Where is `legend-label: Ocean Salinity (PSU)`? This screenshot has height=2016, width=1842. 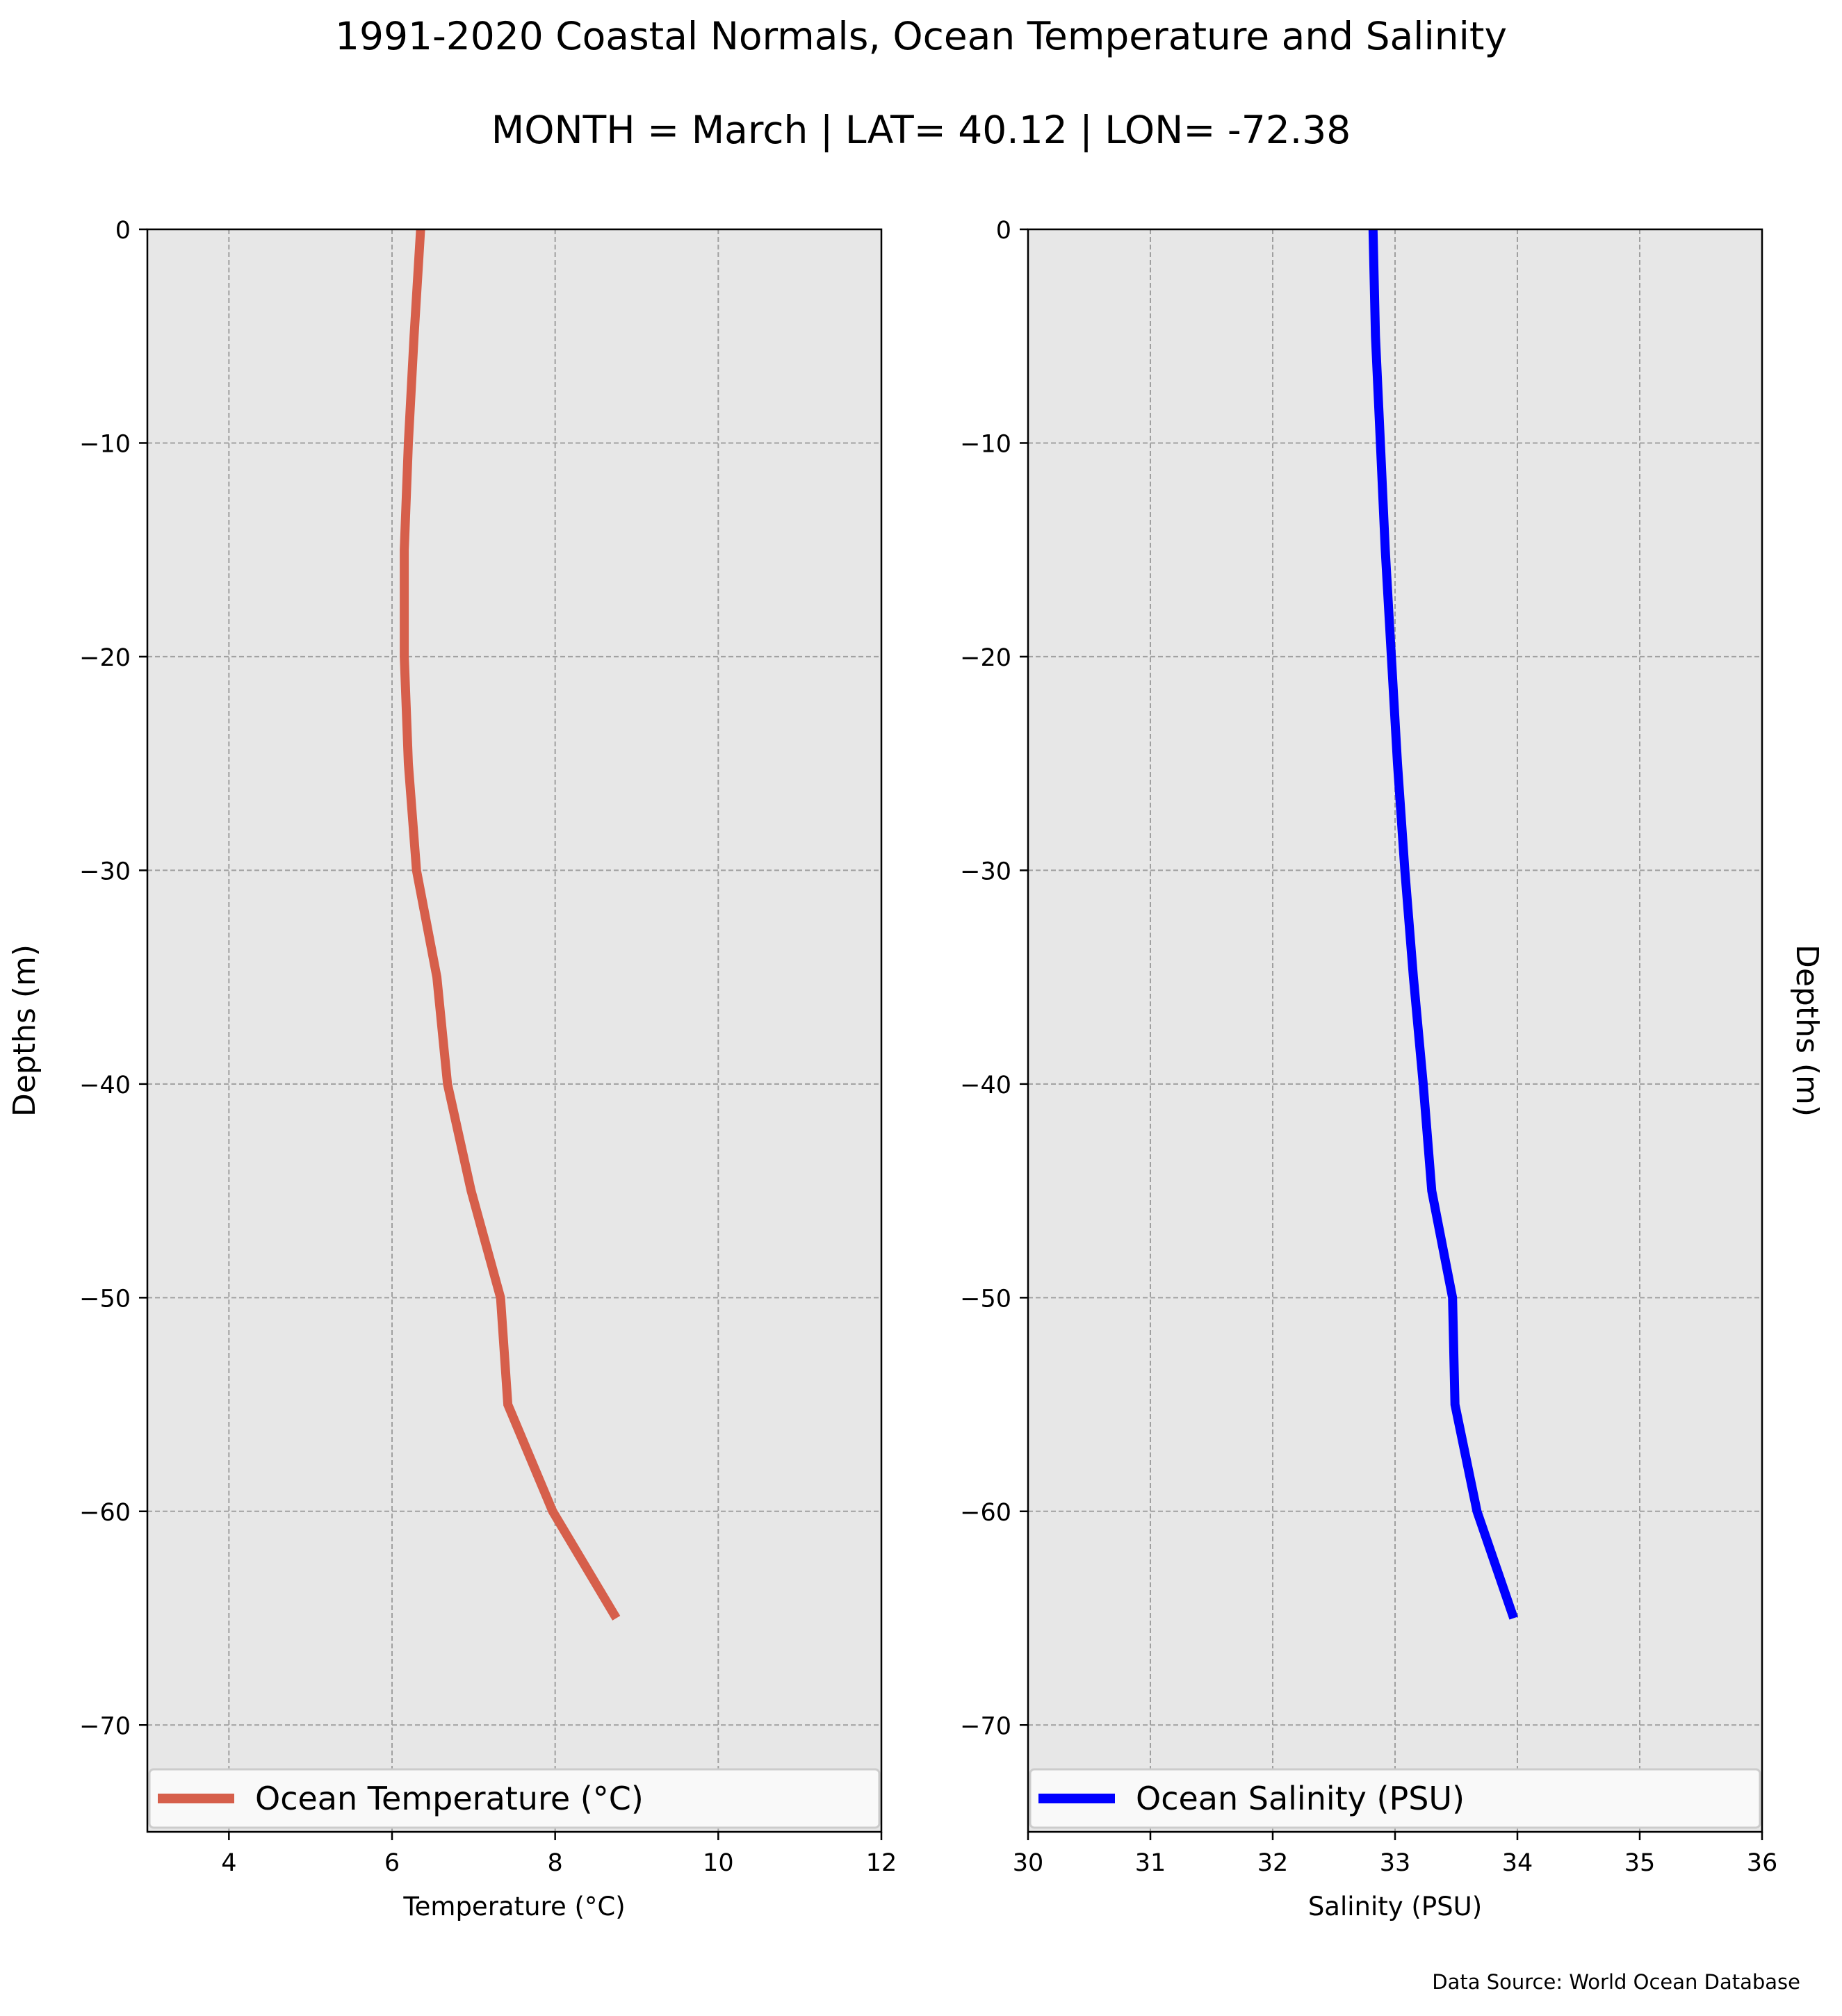 legend-label: Ocean Salinity (PSU) is located at coordinates (1300, 1799).